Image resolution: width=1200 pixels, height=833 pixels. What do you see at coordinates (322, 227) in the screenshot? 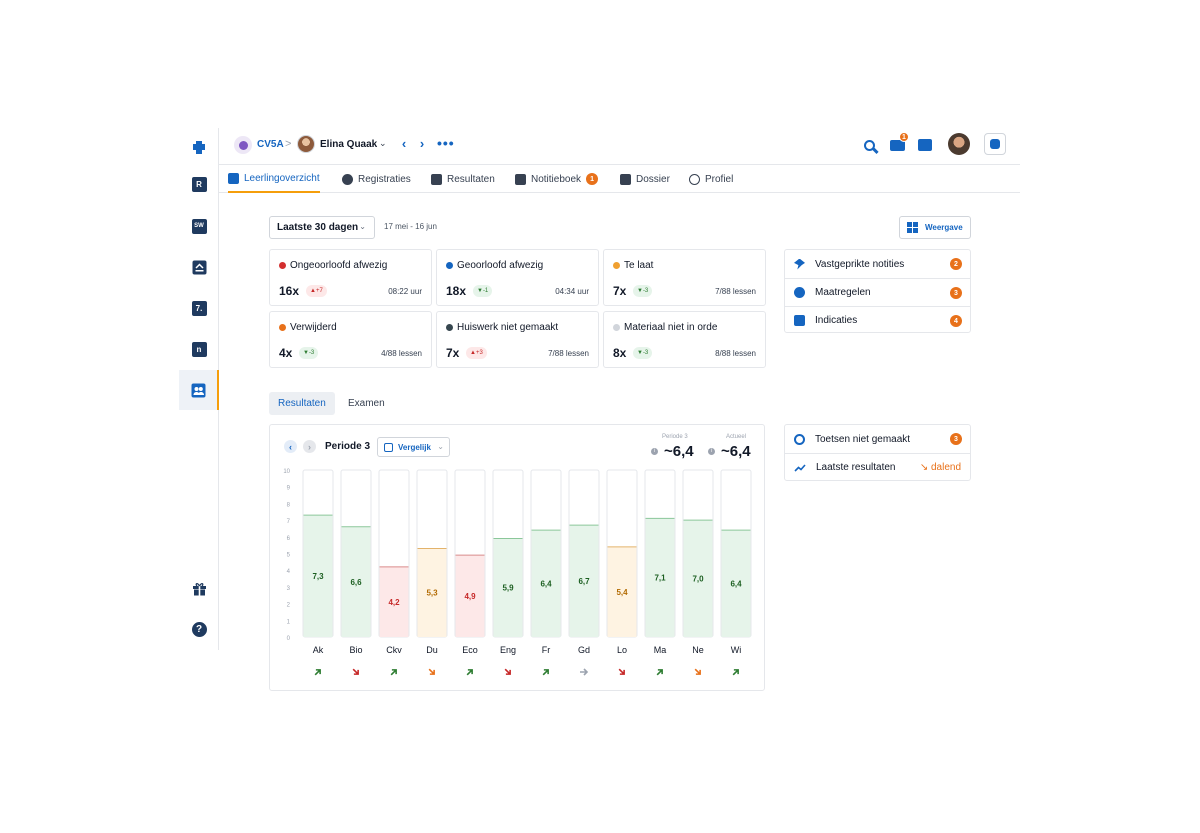
I see `period-select: Laatste 30 dagen ⌄` at bounding box center [322, 227].